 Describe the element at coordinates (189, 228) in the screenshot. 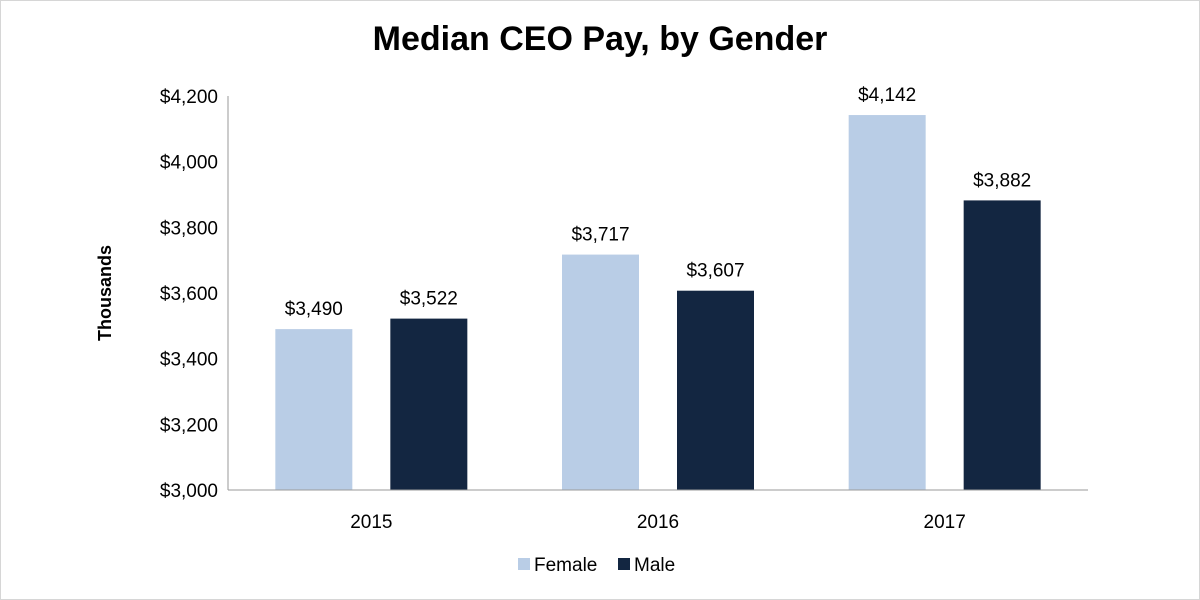

I see `y-tick-label: $3,800` at that location.